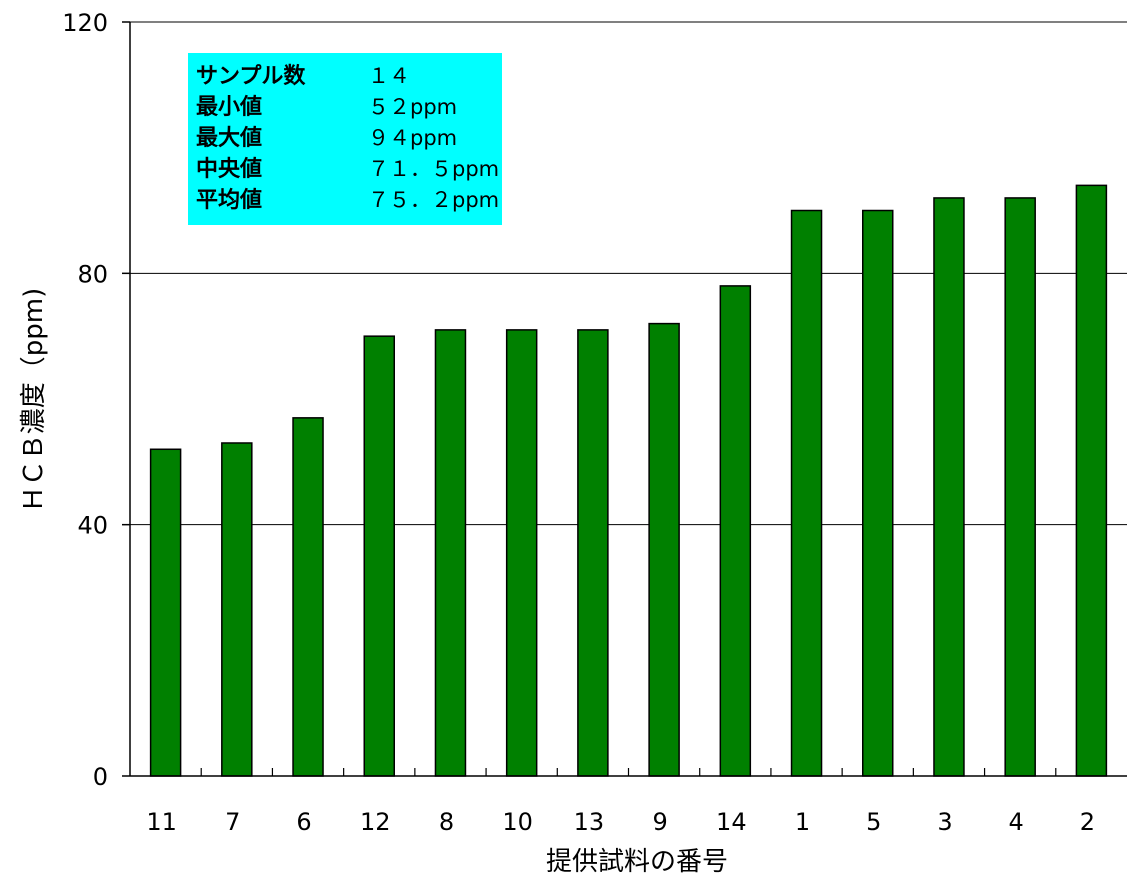  I want to click on x-tick-label: 13, so click(589, 822).